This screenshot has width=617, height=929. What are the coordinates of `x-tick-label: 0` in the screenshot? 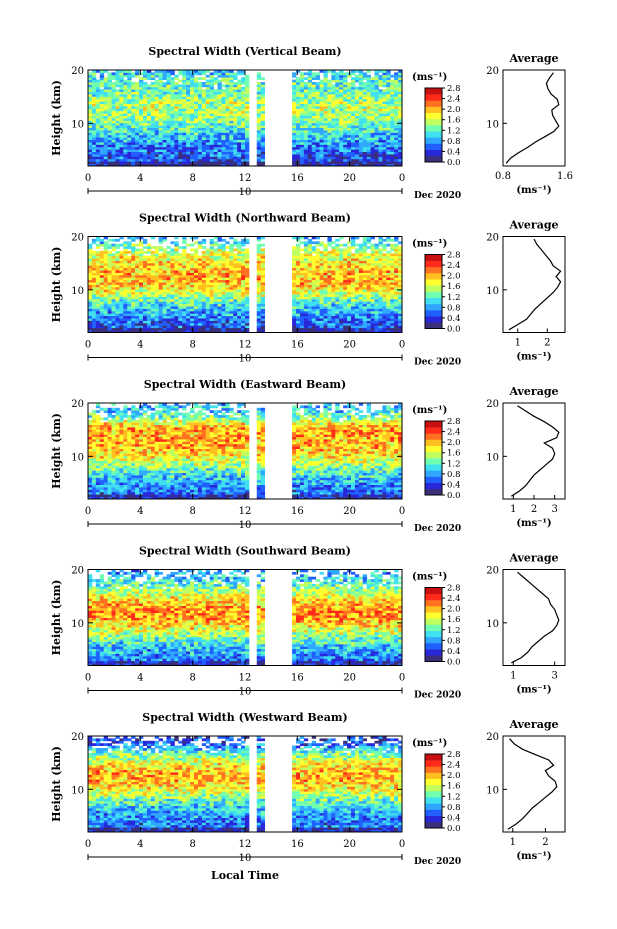 It's located at (88, 178).